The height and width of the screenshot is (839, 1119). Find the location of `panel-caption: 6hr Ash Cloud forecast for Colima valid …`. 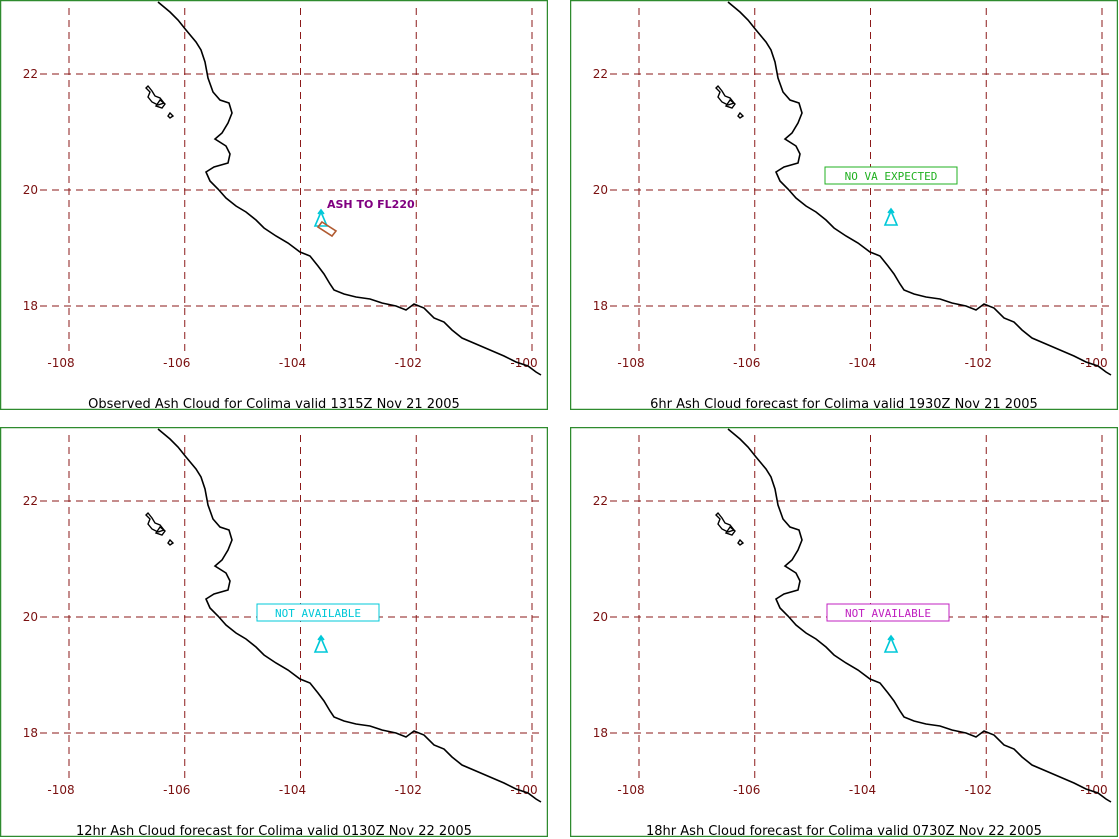

panel-caption: 6hr Ash Cloud forecast for Colima valid … is located at coordinates (844, 403).